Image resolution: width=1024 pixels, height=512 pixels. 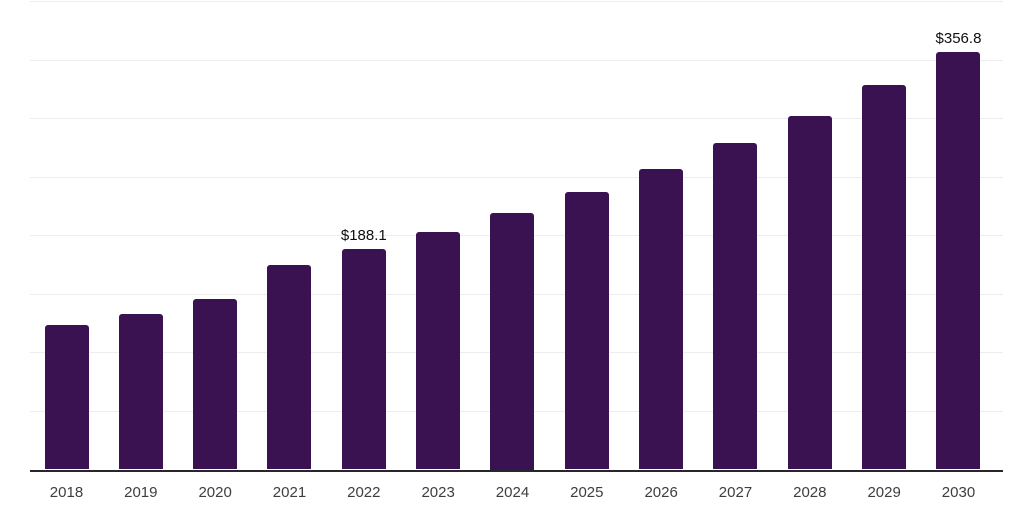 What do you see at coordinates (66, 397) in the screenshot?
I see `bar-2018` at bounding box center [66, 397].